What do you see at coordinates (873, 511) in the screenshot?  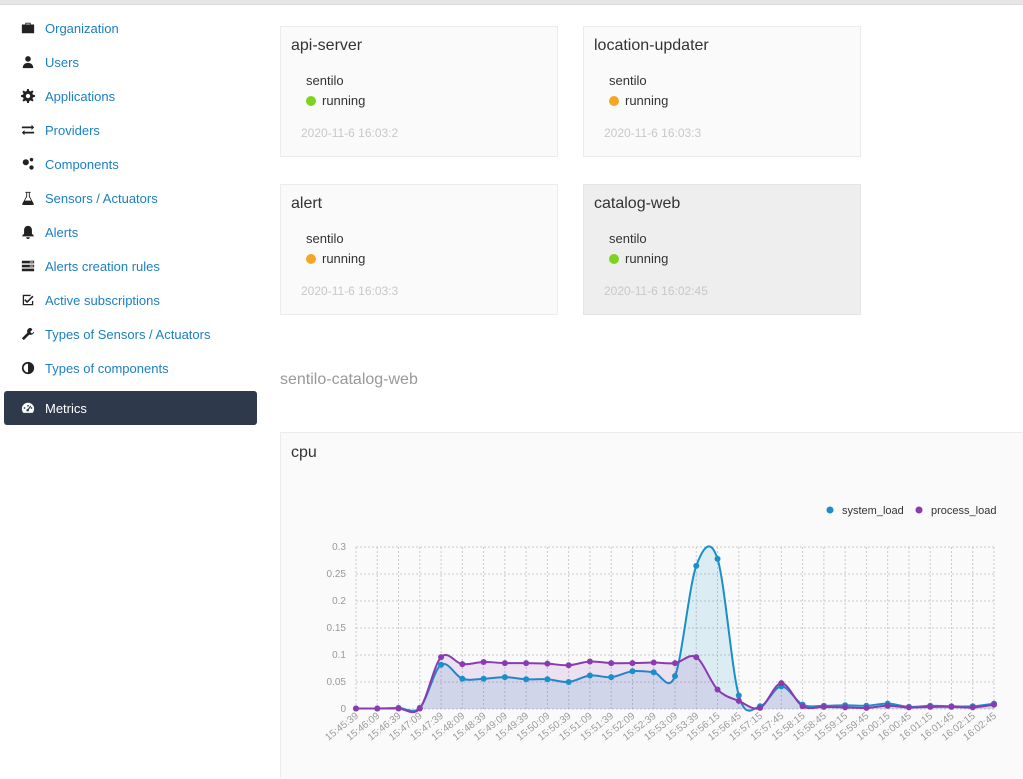 I see `legend-label-system_load: system_load` at bounding box center [873, 511].